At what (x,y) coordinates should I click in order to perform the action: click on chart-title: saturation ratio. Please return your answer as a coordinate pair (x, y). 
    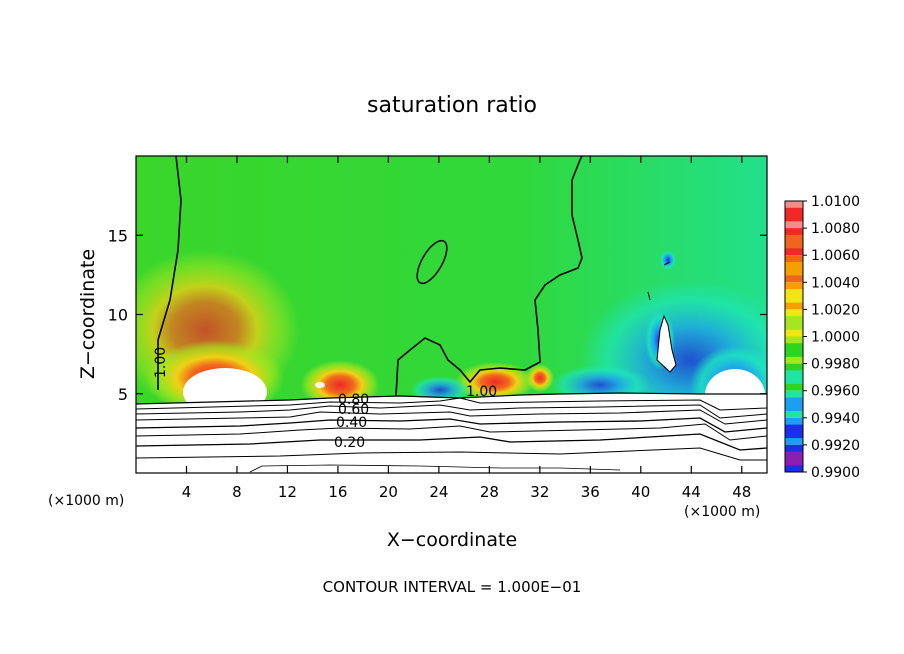
    Looking at the image, I should click on (452, 105).